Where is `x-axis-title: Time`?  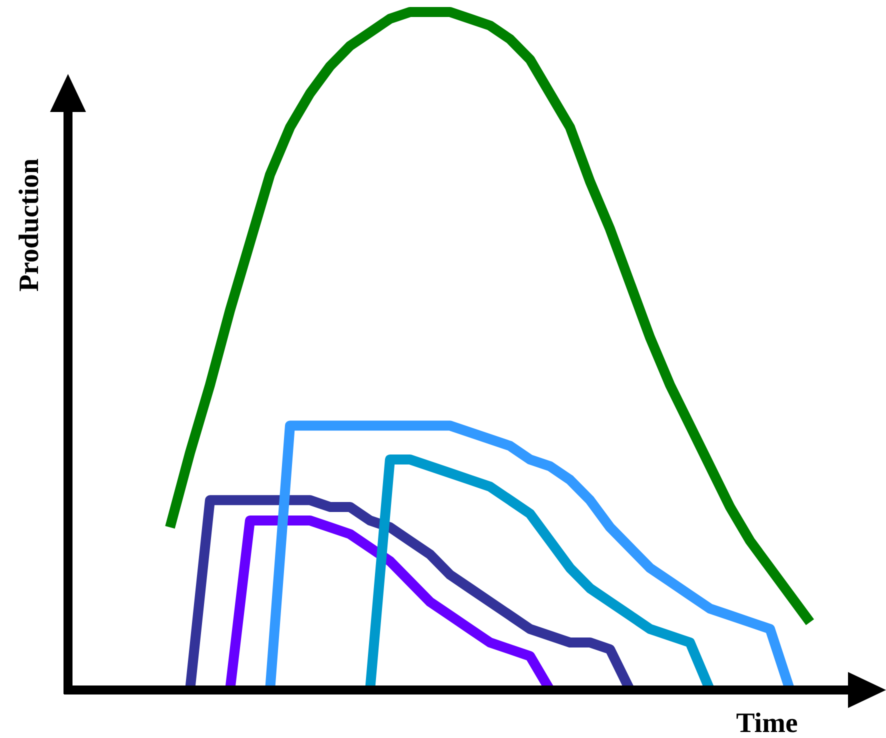
x-axis-title: Time is located at coordinates (767, 723).